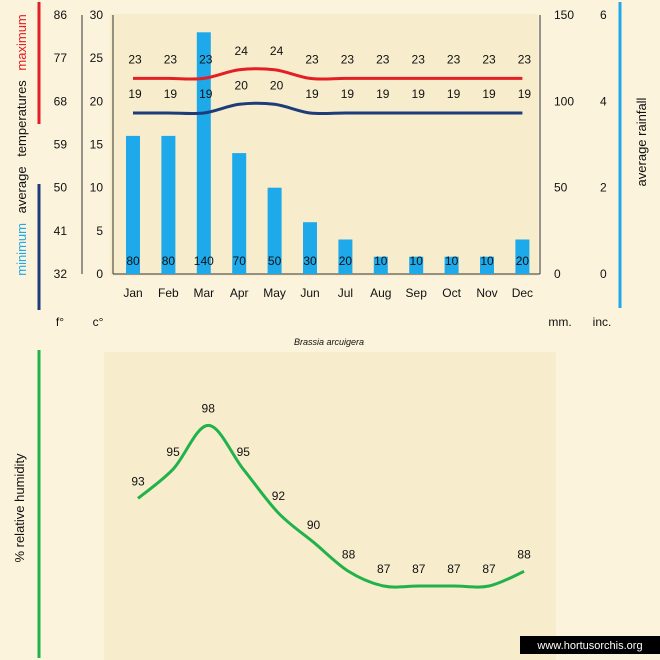 This screenshot has height=660, width=660. Describe the element at coordinates (603, 101) in the screenshot. I see `inches-tick: 4` at that location.